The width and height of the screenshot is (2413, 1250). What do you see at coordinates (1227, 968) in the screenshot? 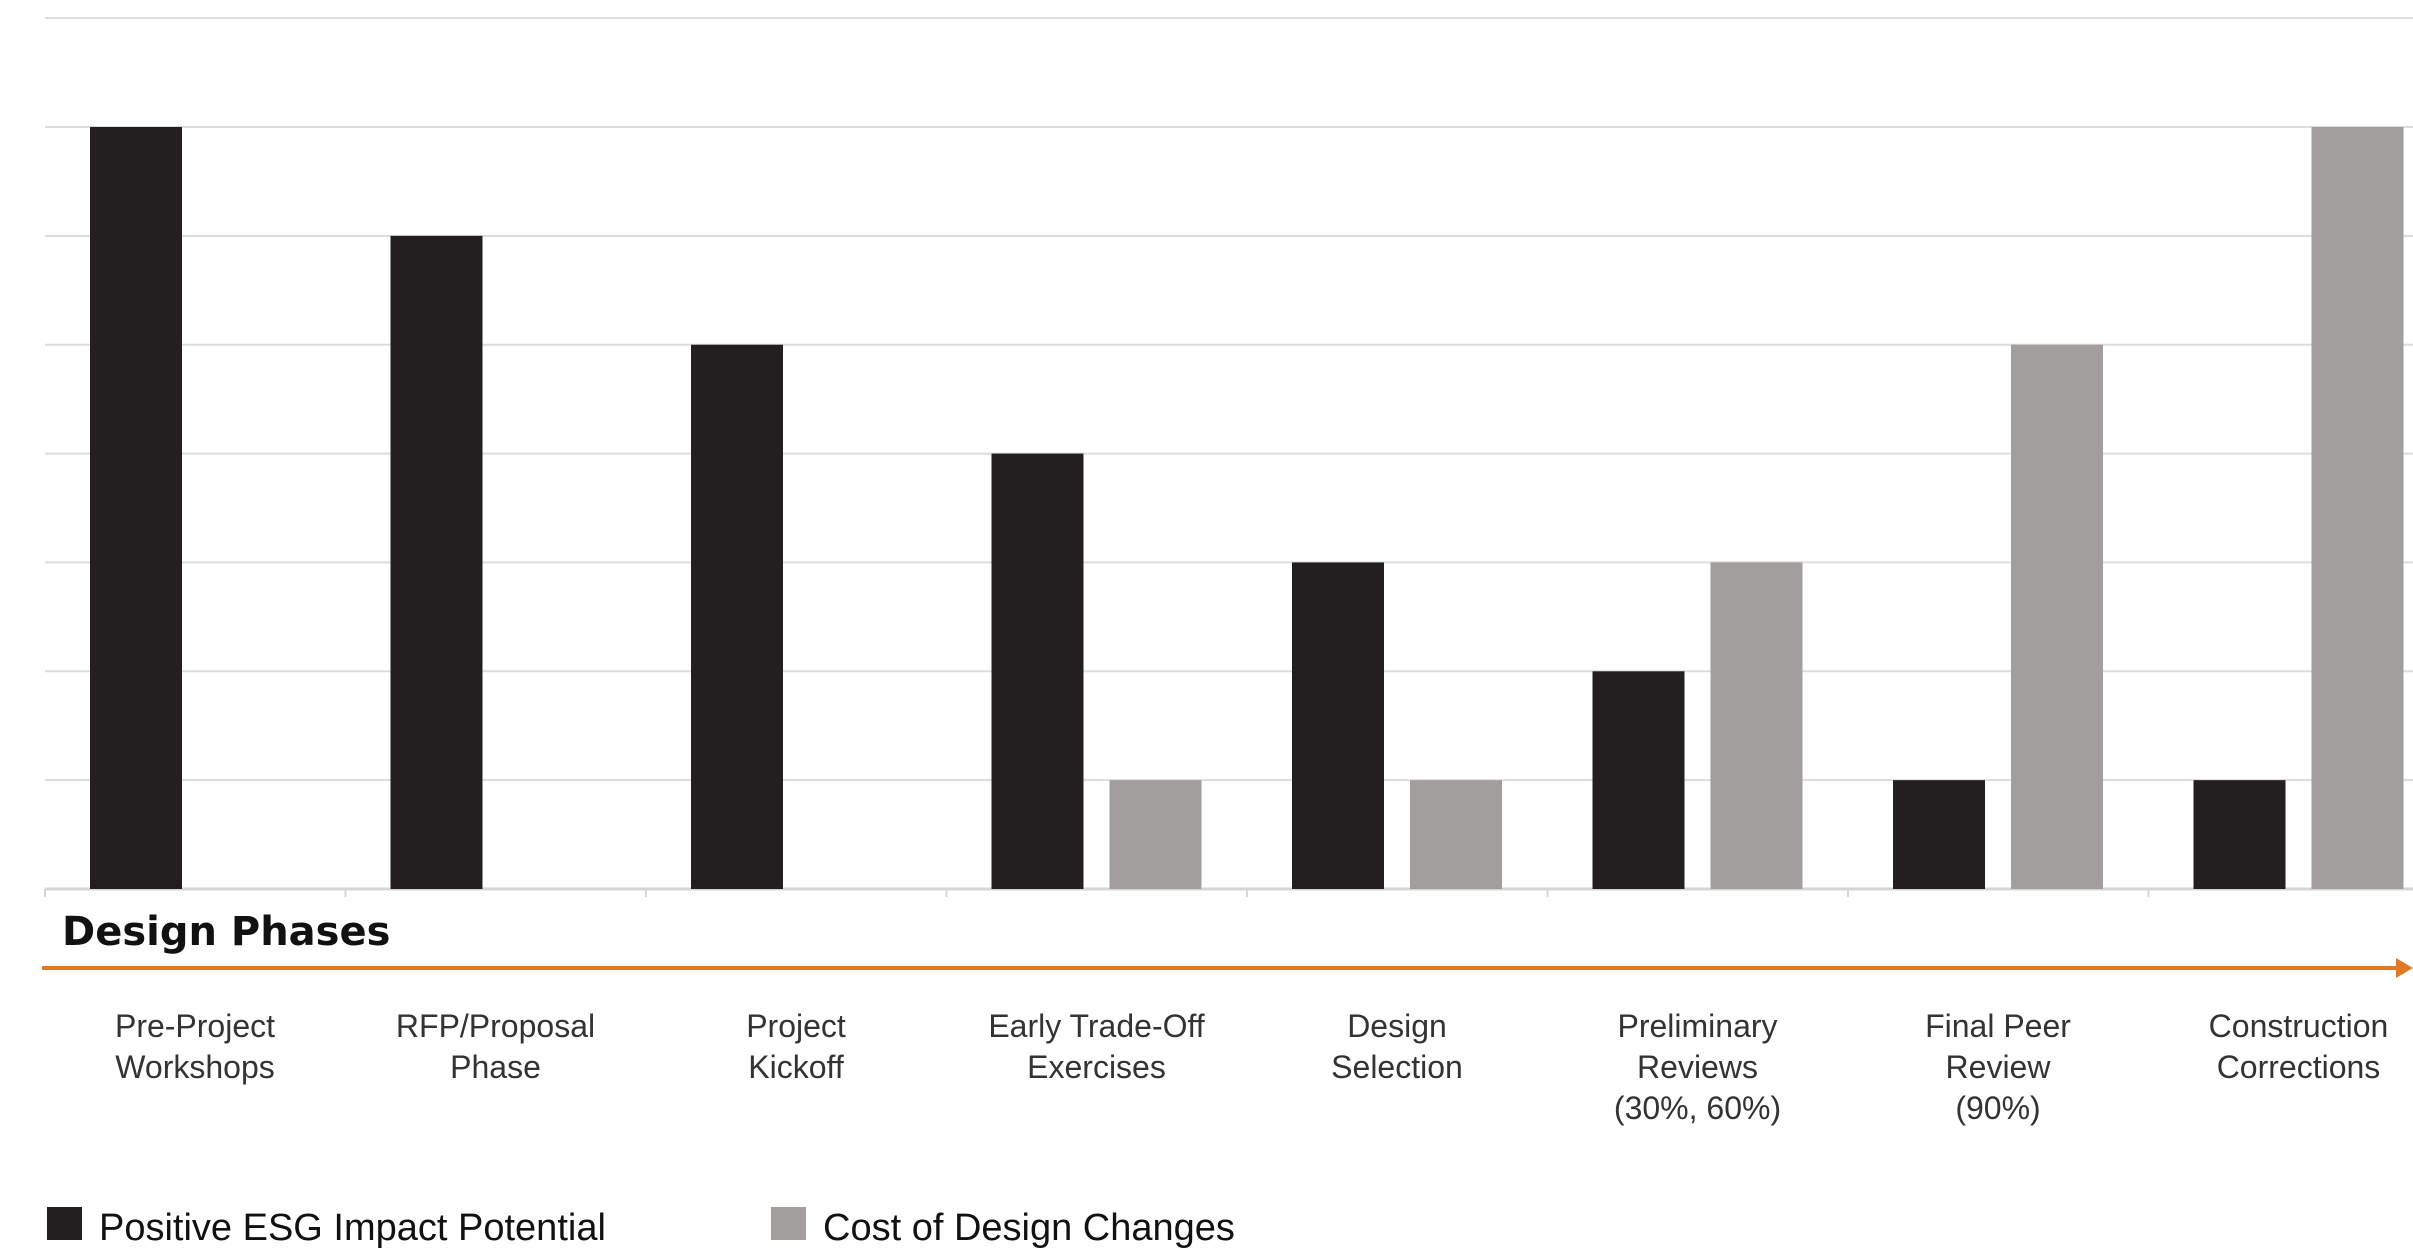
I see `x-axis` at bounding box center [1227, 968].